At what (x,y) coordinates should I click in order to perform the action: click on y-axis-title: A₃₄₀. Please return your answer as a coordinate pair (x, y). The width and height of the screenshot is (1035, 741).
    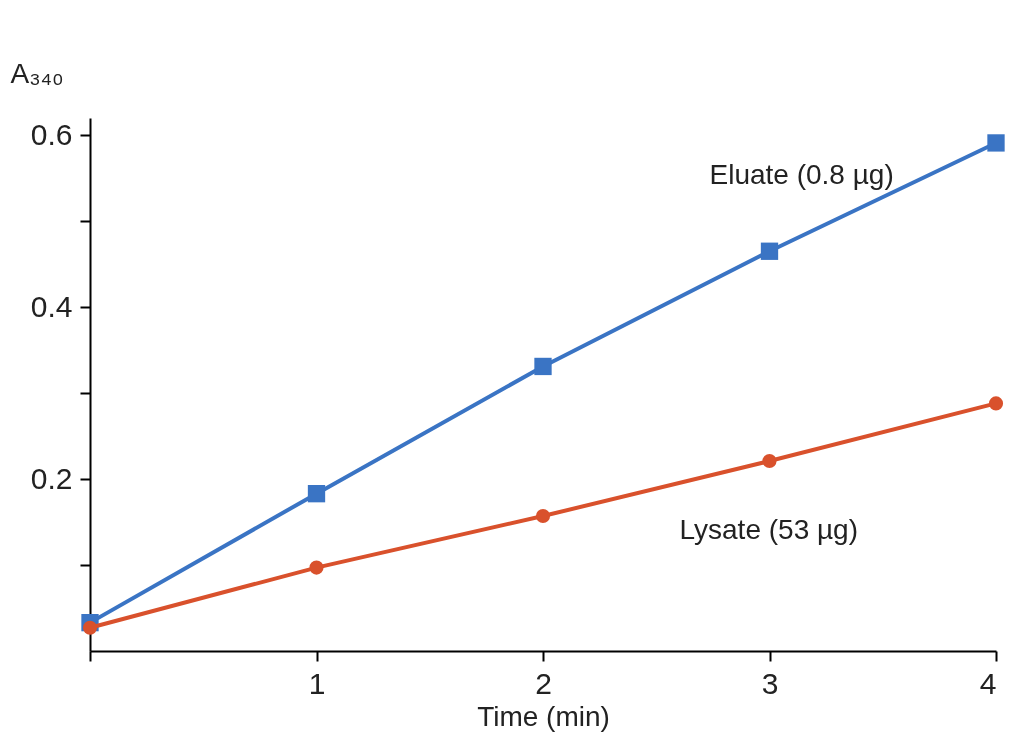
    Looking at the image, I should click on (37, 73).